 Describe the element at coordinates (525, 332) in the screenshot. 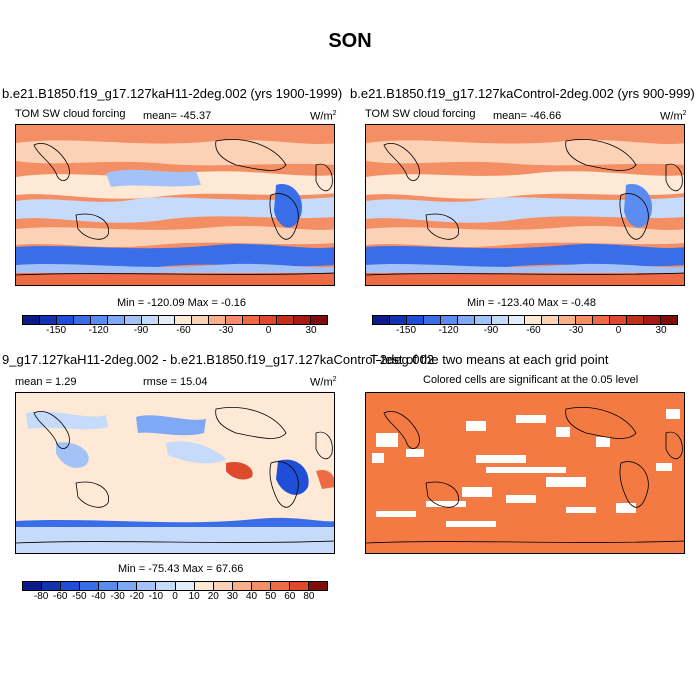

I see `colorbar-top-right-ticks: -150 -120 -90 -60 -30 0 30` at that location.